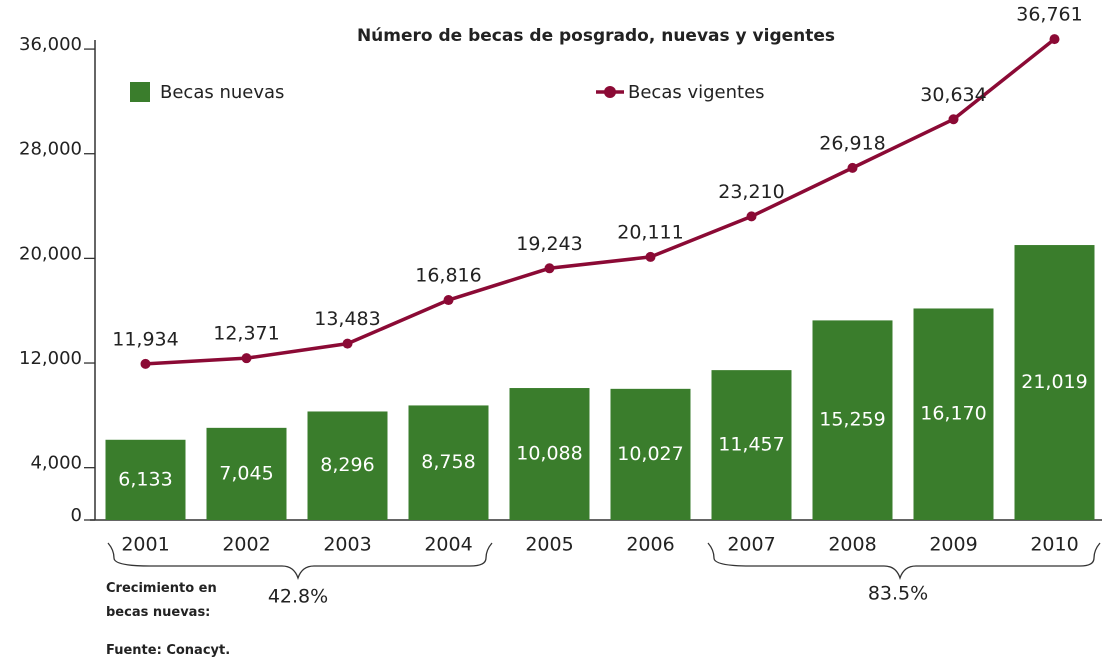 The width and height of the screenshot is (1107, 664). I want to click on point-label: 23,210, so click(751, 192).